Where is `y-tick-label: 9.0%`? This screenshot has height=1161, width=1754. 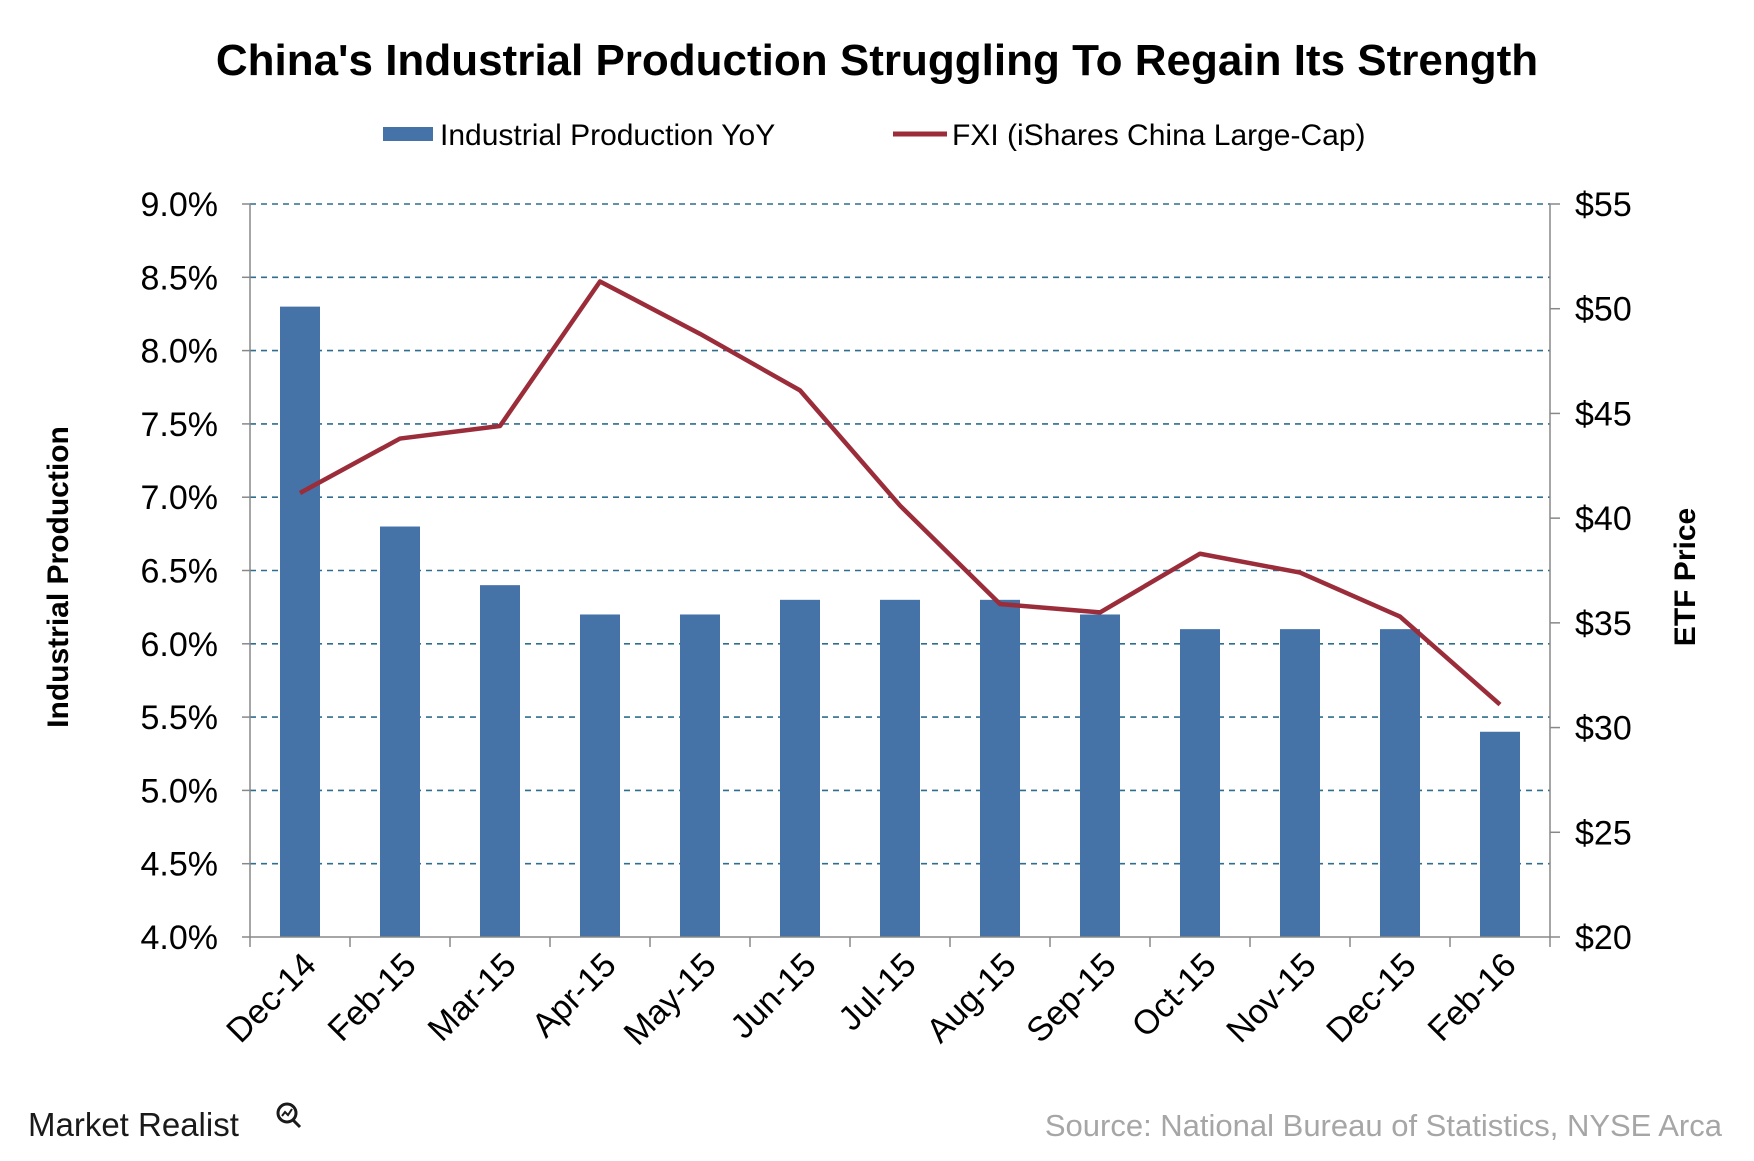 y-tick-label: 9.0% is located at coordinates (180, 205).